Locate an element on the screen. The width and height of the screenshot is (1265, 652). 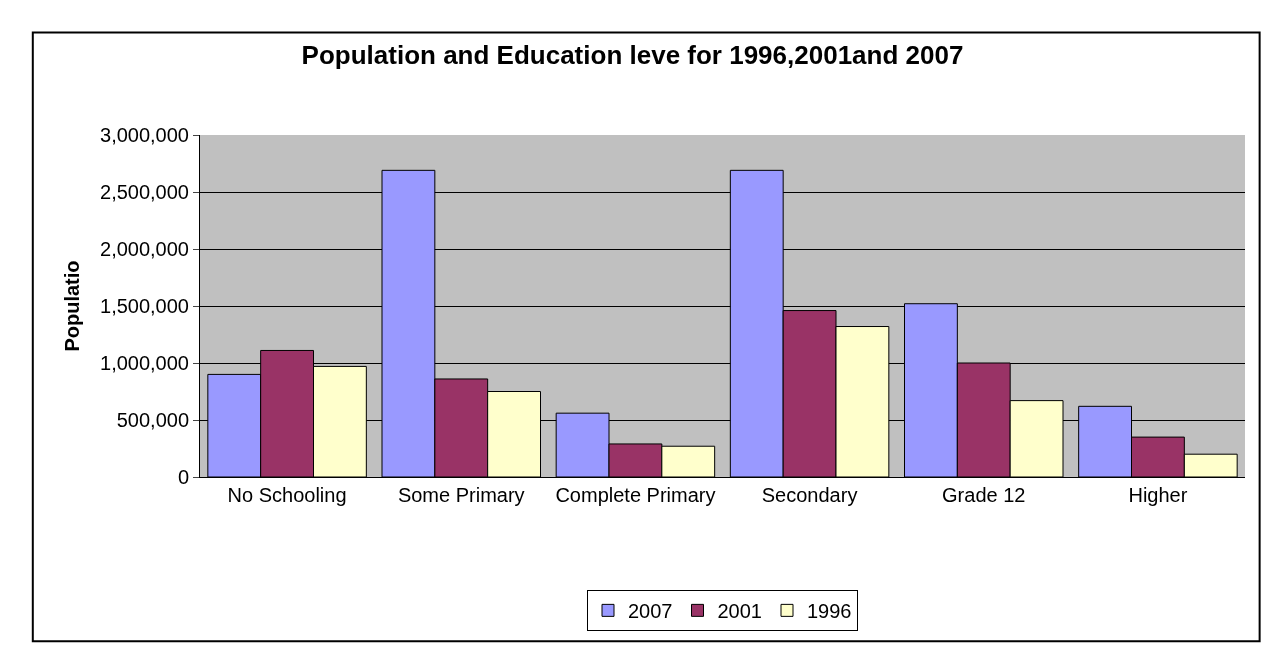
x-tick-label: Complete Primary is located at coordinates (635, 495).